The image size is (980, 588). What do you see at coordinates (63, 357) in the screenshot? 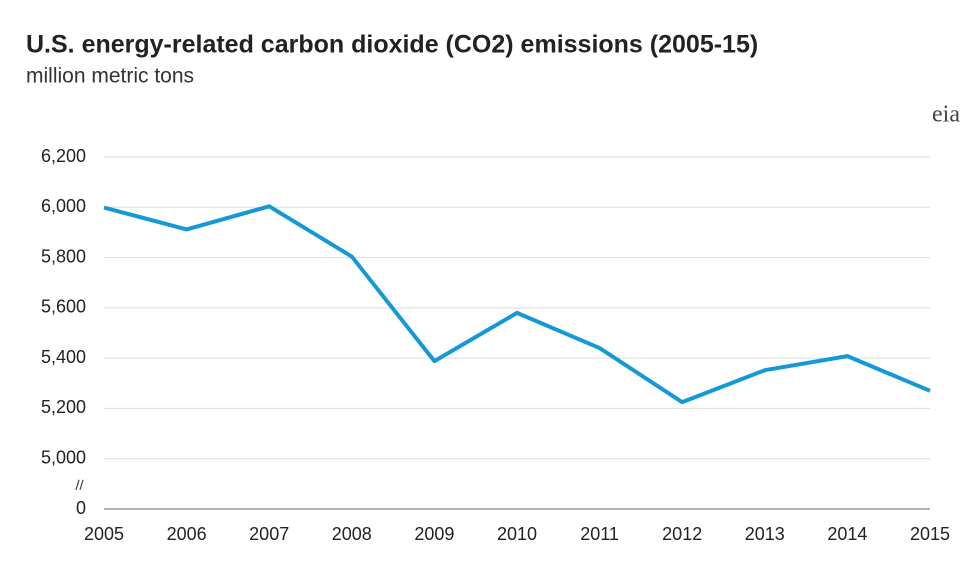
I see `y-tick-label: 5,400` at bounding box center [63, 357].